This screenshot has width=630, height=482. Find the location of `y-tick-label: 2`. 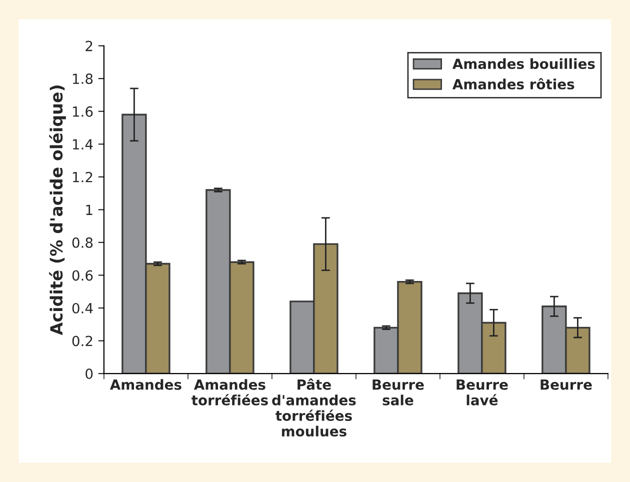

y-tick-label: 2 is located at coordinates (89, 46).